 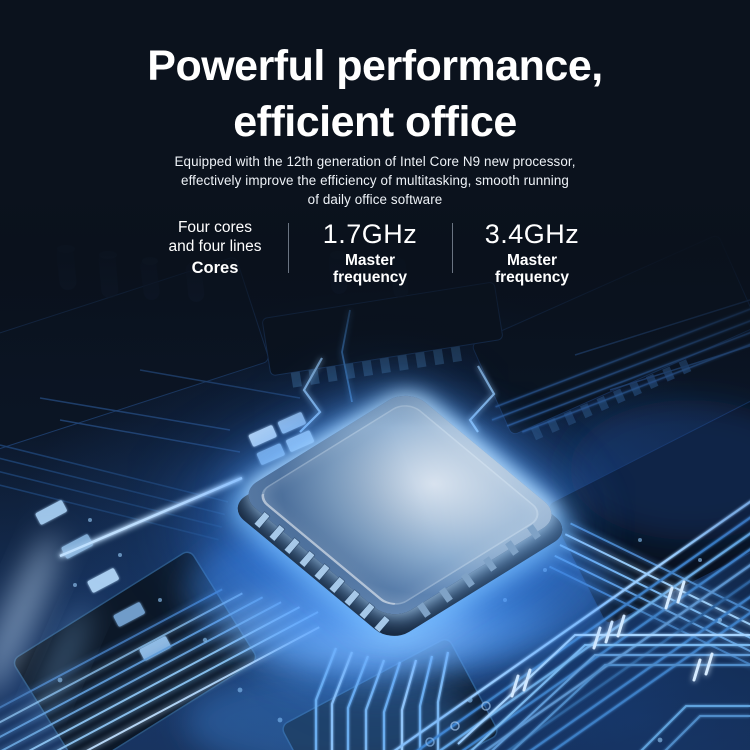 What do you see at coordinates (532, 234) in the screenshot?
I see `spec-turbo-frequency-value: 3.4GHz` at bounding box center [532, 234].